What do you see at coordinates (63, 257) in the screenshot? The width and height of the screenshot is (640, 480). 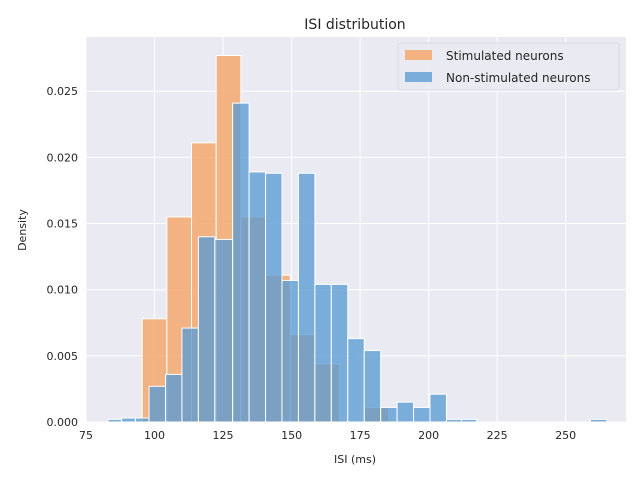 I see `y-axis-ticks: 0.000 0.005 0.010 0.015 0.020 0.025` at bounding box center [63, 257].